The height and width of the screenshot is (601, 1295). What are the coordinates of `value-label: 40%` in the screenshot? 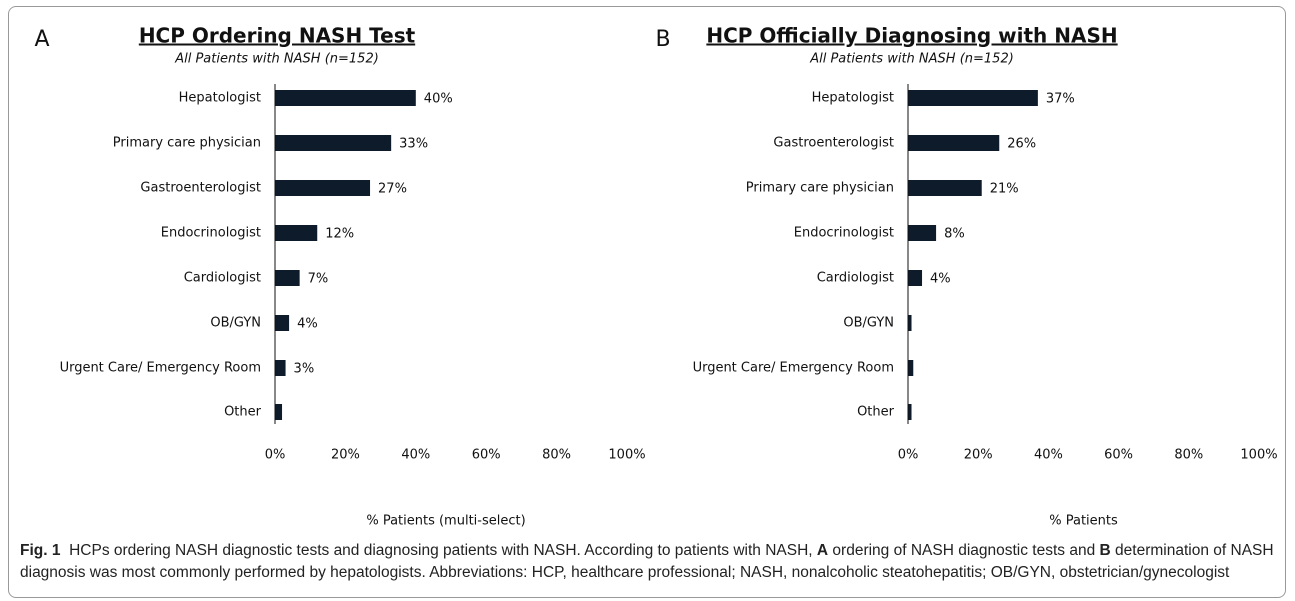 It's located at (438, 99).